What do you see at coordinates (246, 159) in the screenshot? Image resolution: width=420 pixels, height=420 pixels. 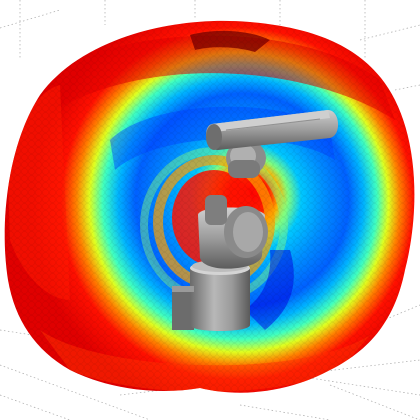 I see `robot-elbow` at bounding box center [246, 159].